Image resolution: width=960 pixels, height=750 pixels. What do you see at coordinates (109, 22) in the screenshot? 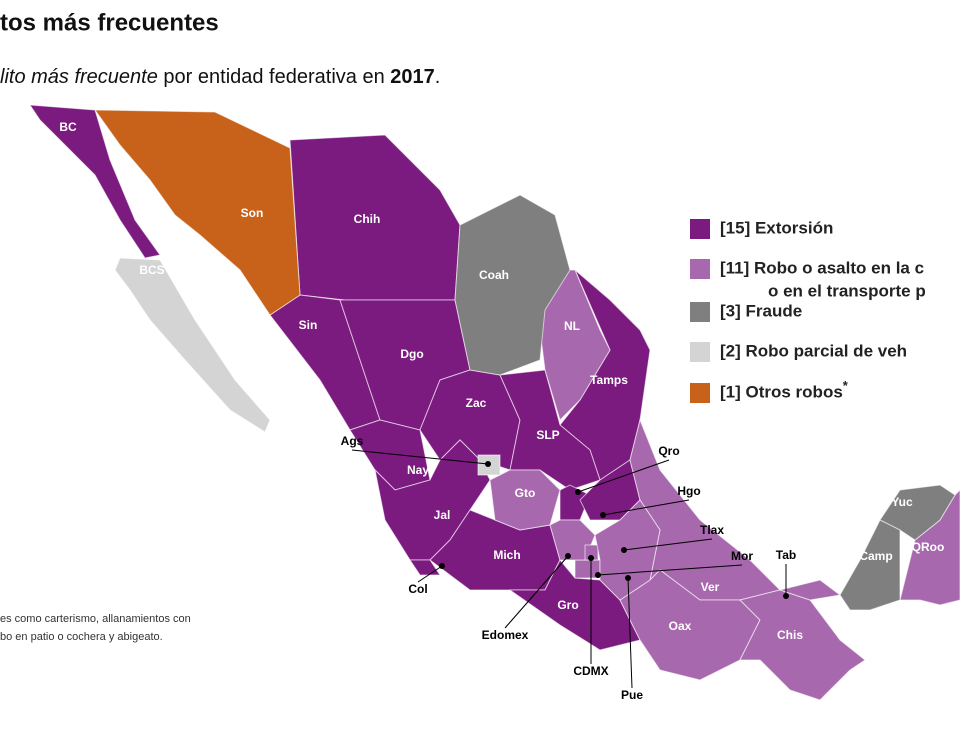
I see `title: tos más frecuentes` at bounding box center [109, 22].